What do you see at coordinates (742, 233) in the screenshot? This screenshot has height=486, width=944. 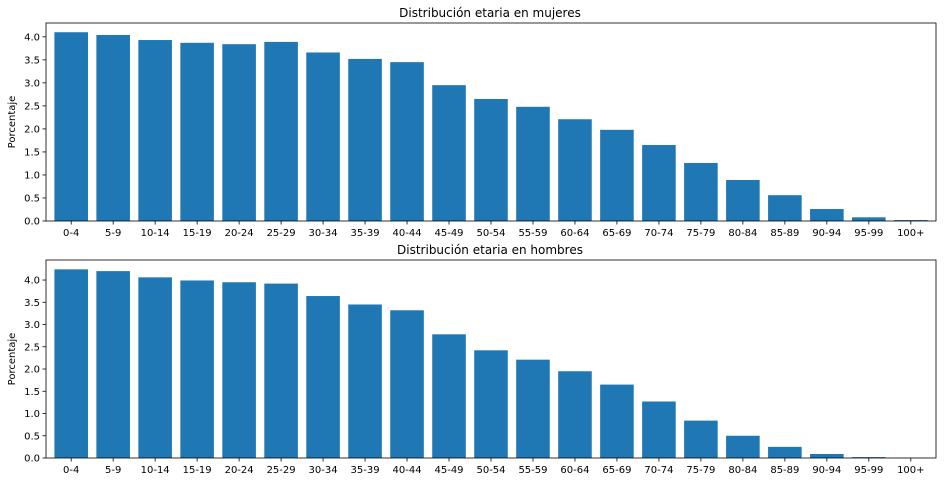 I see `x-tick-label: 80-84` at bounding box center [742, 233].